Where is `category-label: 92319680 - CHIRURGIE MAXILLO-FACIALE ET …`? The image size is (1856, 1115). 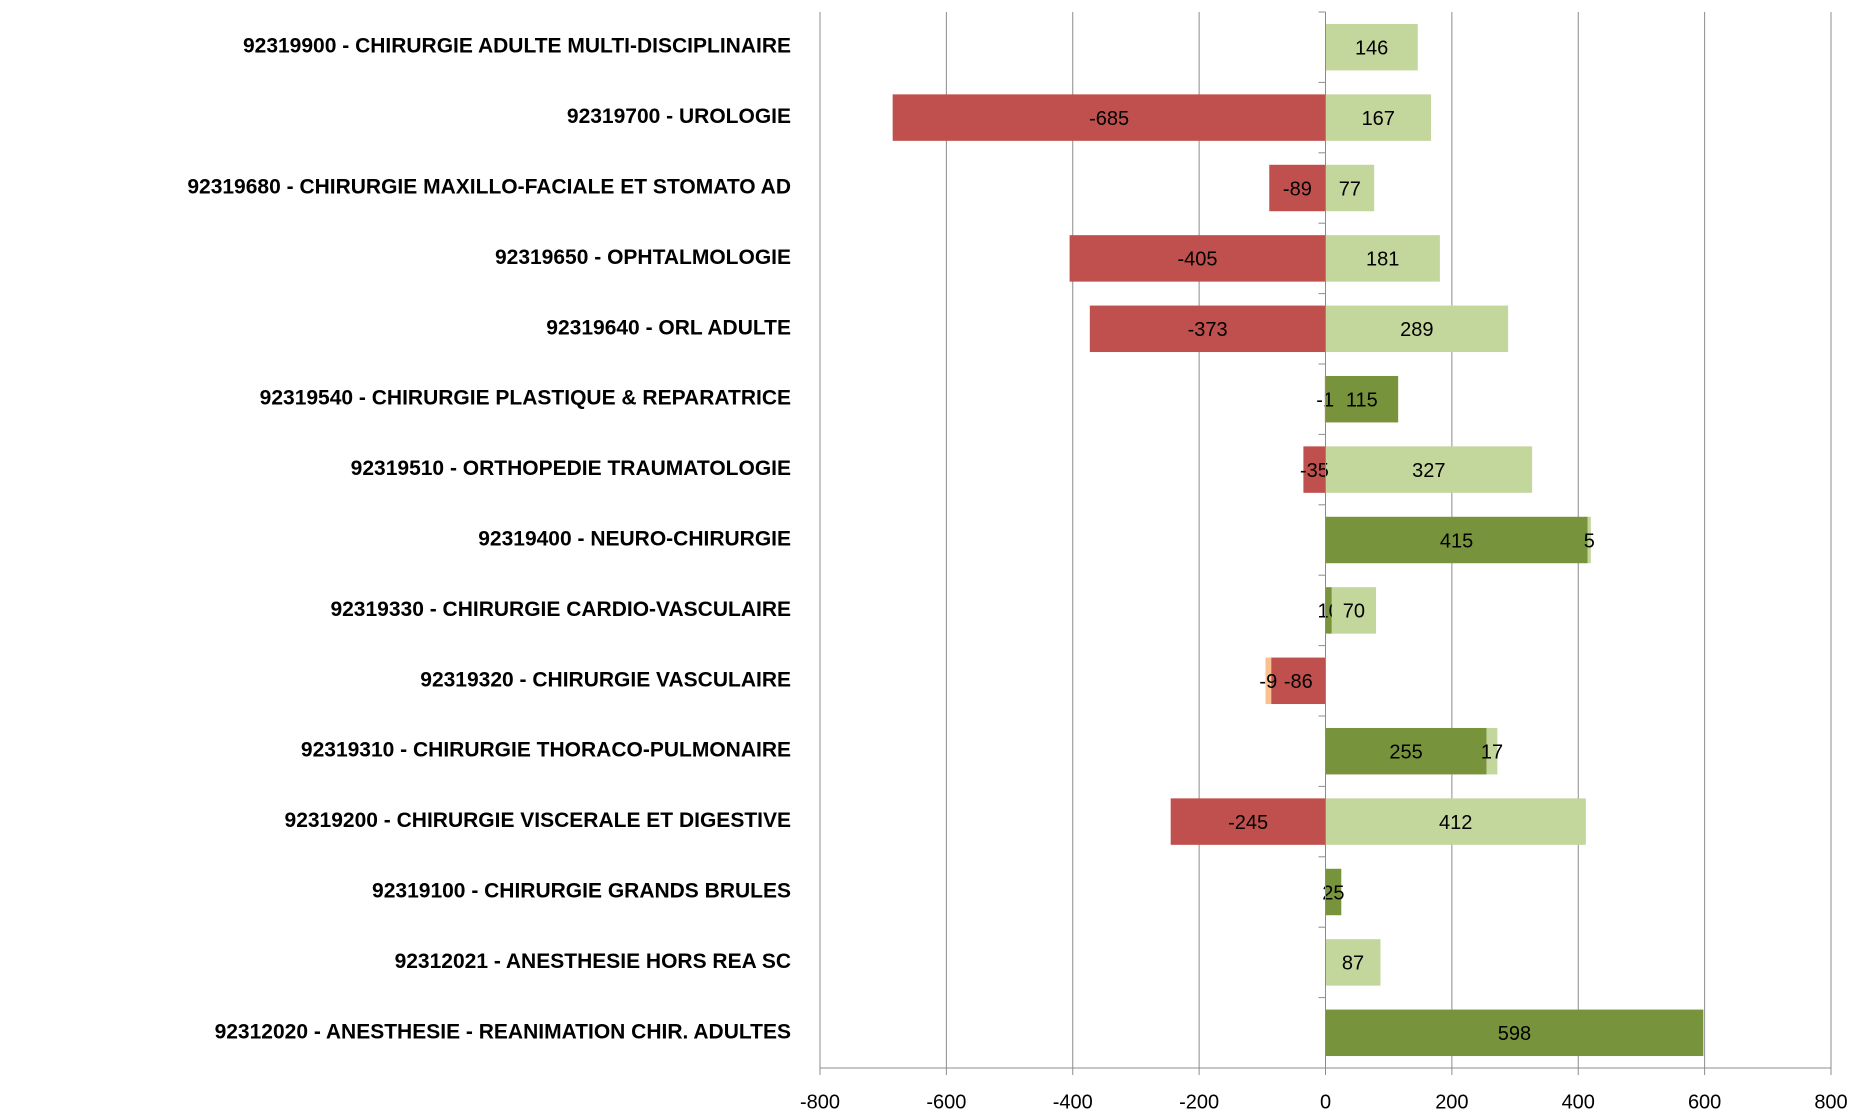 category-label: 92319680 - CHIRURGIE MAXILLO-FACIALE ET … is located at coordinates (489, 187).